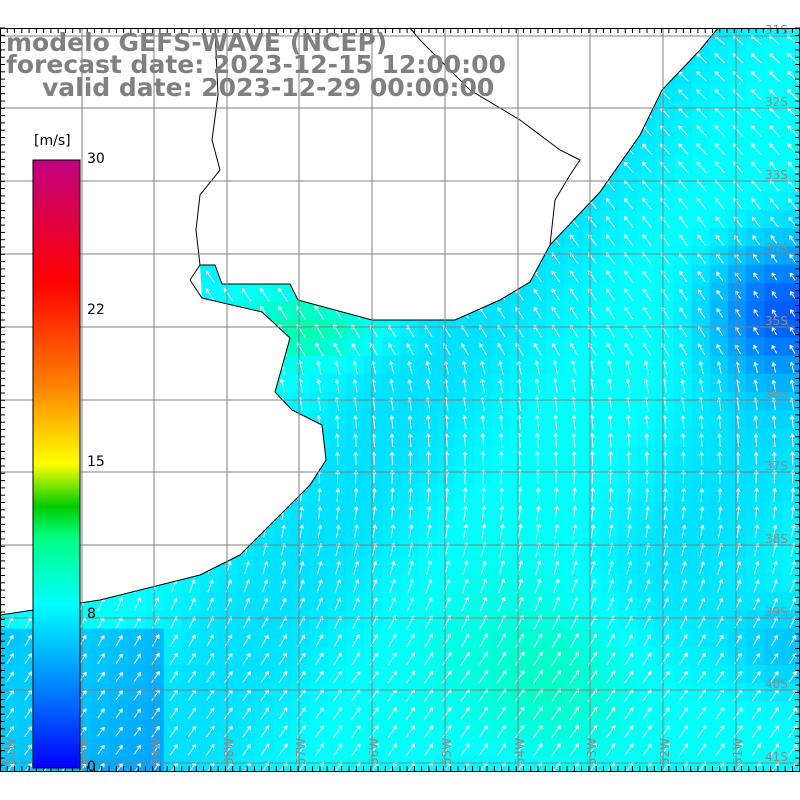 The height and width of the screenshot is (800, 800). Describe the element at coordinates (520, 751) in the screenshot. I see `longitude-label: 54W` at that location.